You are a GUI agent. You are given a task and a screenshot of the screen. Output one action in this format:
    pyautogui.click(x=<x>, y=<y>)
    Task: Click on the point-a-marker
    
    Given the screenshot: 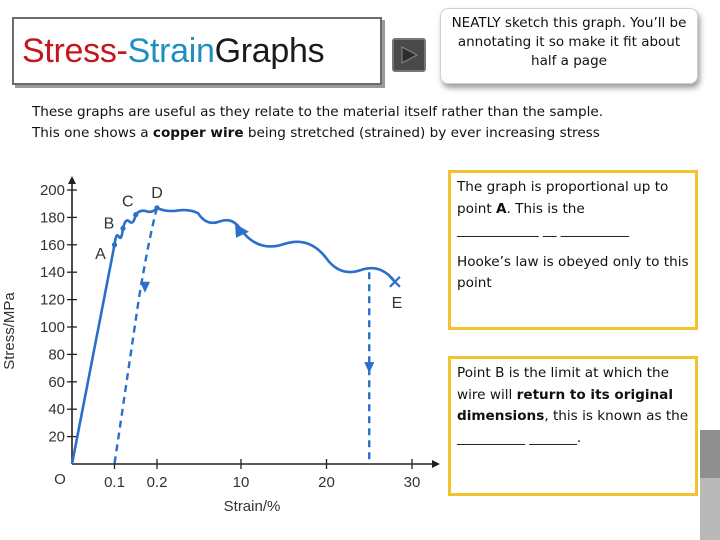 What is the action you would take?
    pyautogui.click(x=114, y=245)
    